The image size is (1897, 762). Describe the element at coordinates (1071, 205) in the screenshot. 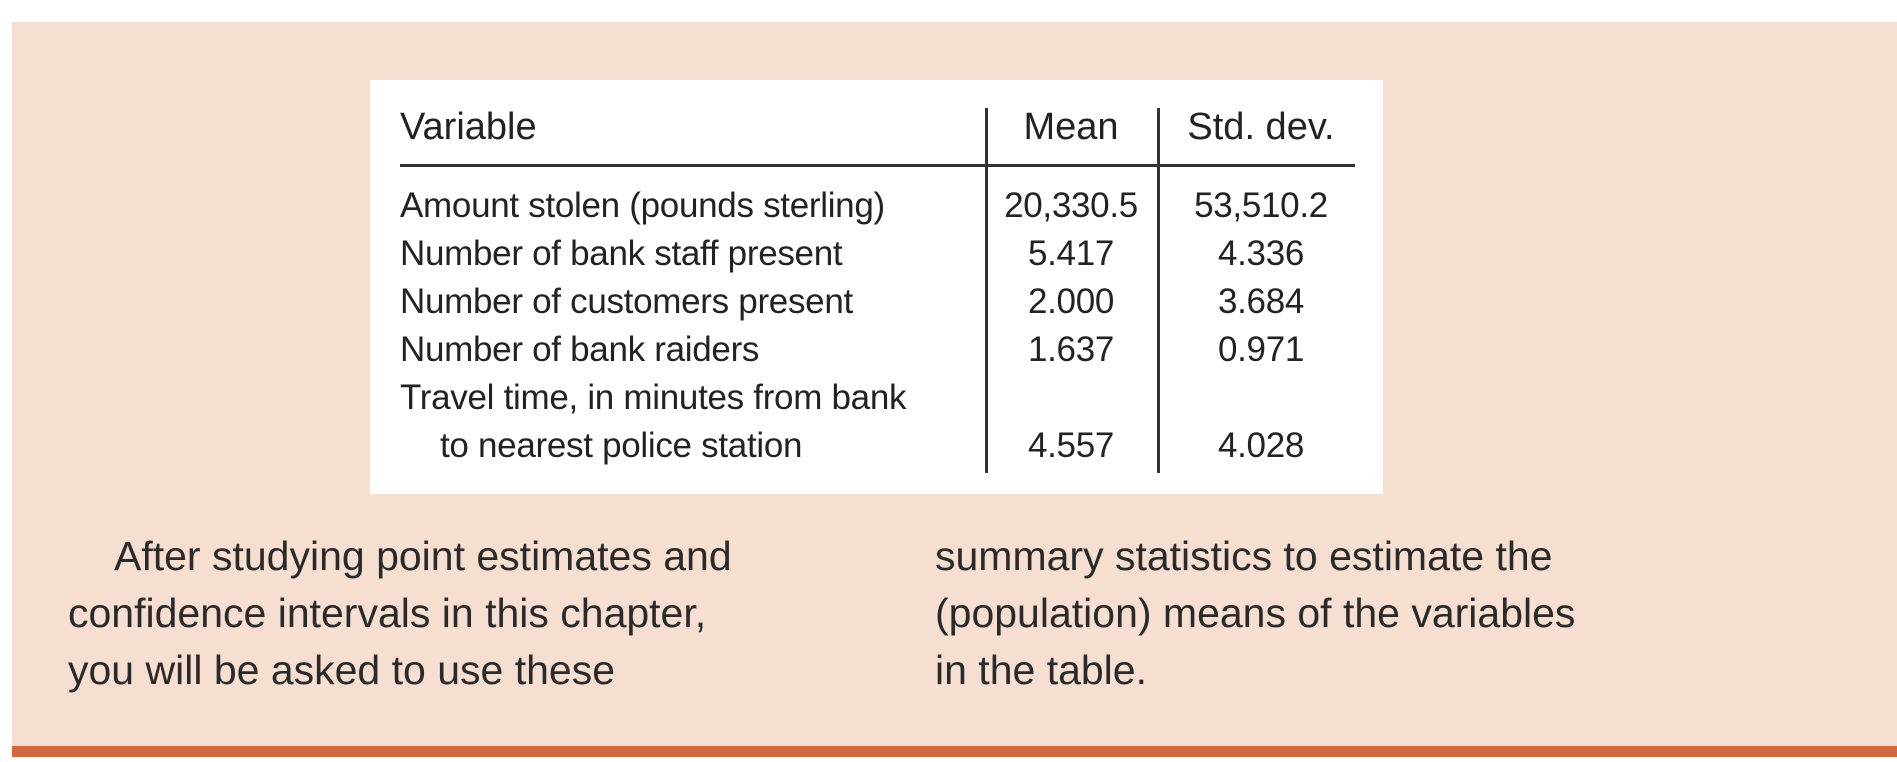

I see `row-1-mean: 20,330.5` at that location.